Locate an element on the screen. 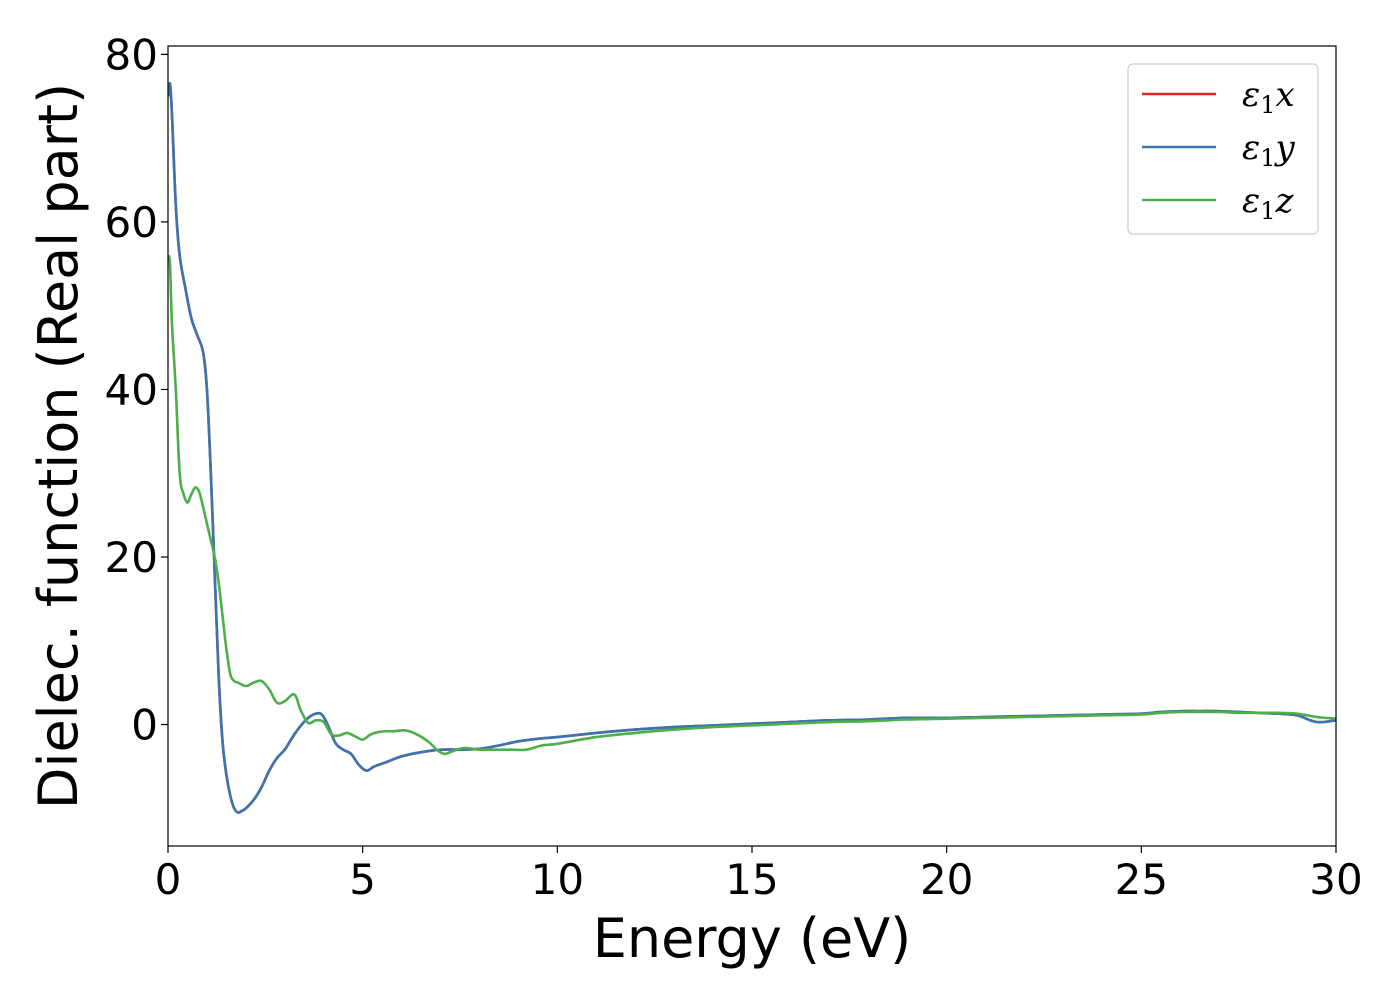  legend: ε1x ε1y ε1z is located at coordinates (1223, 149).